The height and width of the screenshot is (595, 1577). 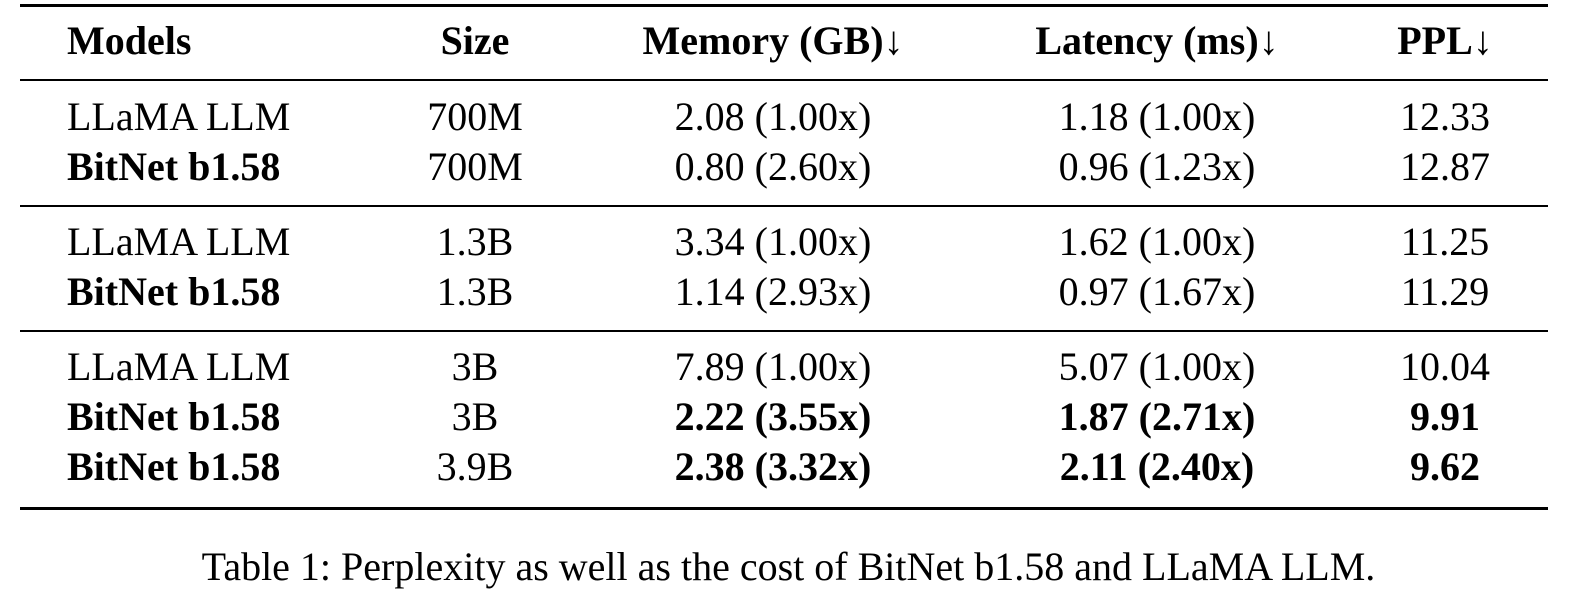 What do you see at coordinates (1157, 466) in the screenshot?
I see `cell-latency: 2.11 (2.40x)` at bounding box center [1157, 466].